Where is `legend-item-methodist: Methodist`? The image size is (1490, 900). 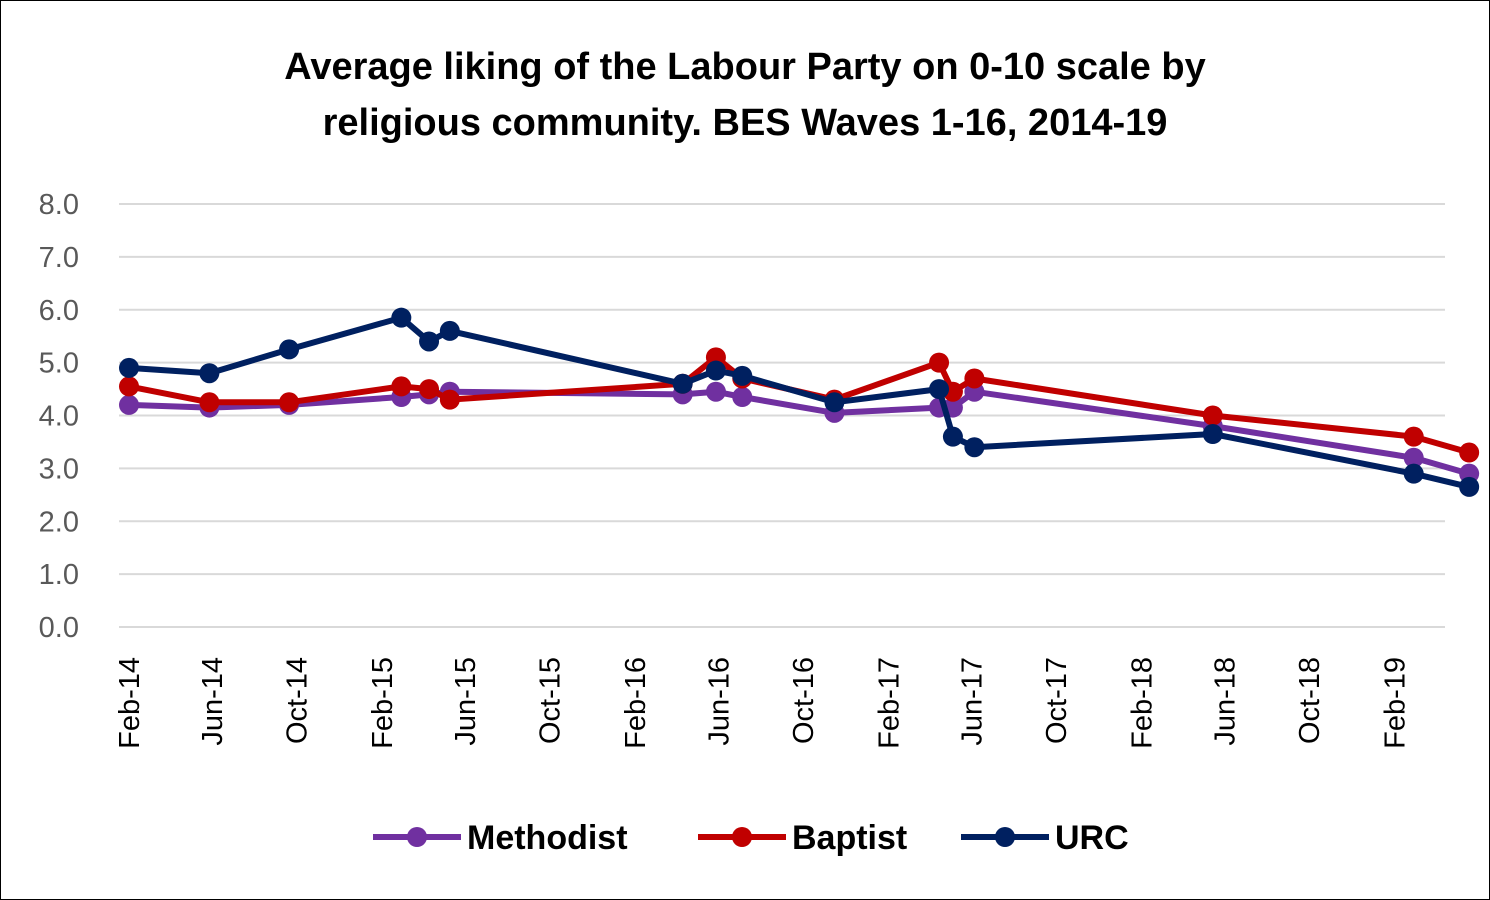
legend-item-methodist: Methodist is located at coordinates (500, 838).